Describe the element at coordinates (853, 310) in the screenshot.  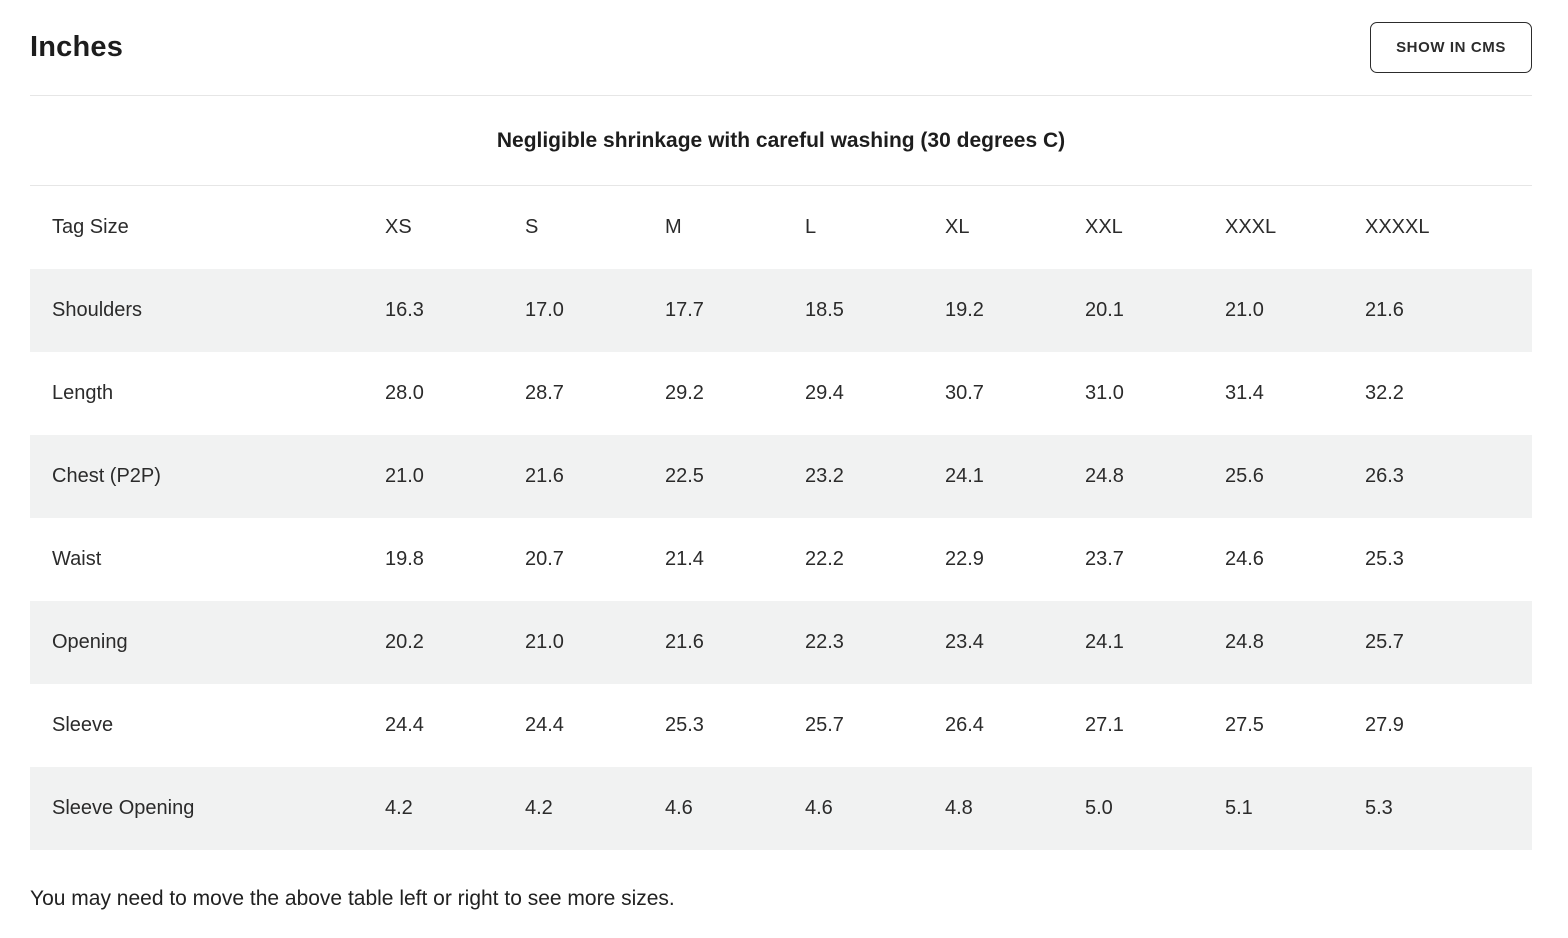
I see `size-value-cell: 18.5` at that location.